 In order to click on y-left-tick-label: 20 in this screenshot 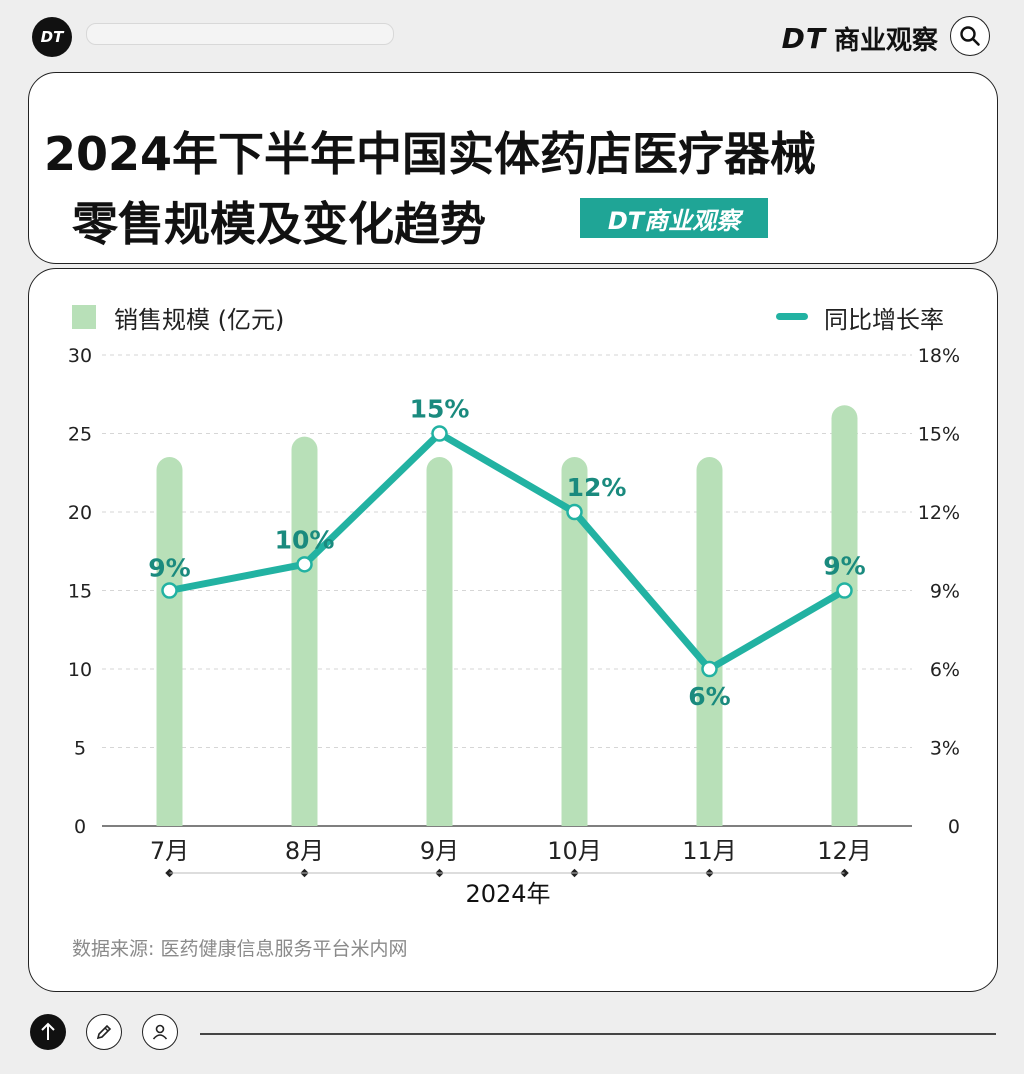, I will do `click(80, 513)`.